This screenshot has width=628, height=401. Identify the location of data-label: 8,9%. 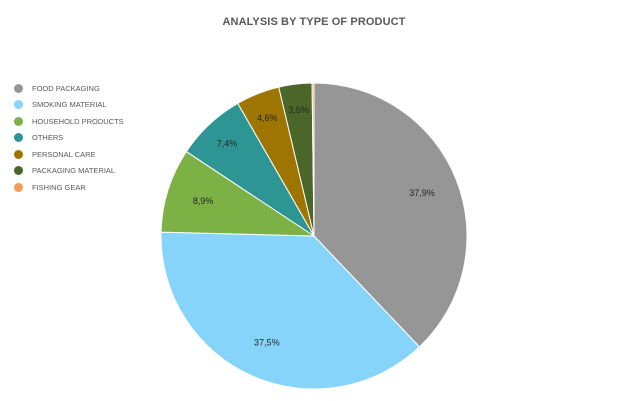
(203, 201).